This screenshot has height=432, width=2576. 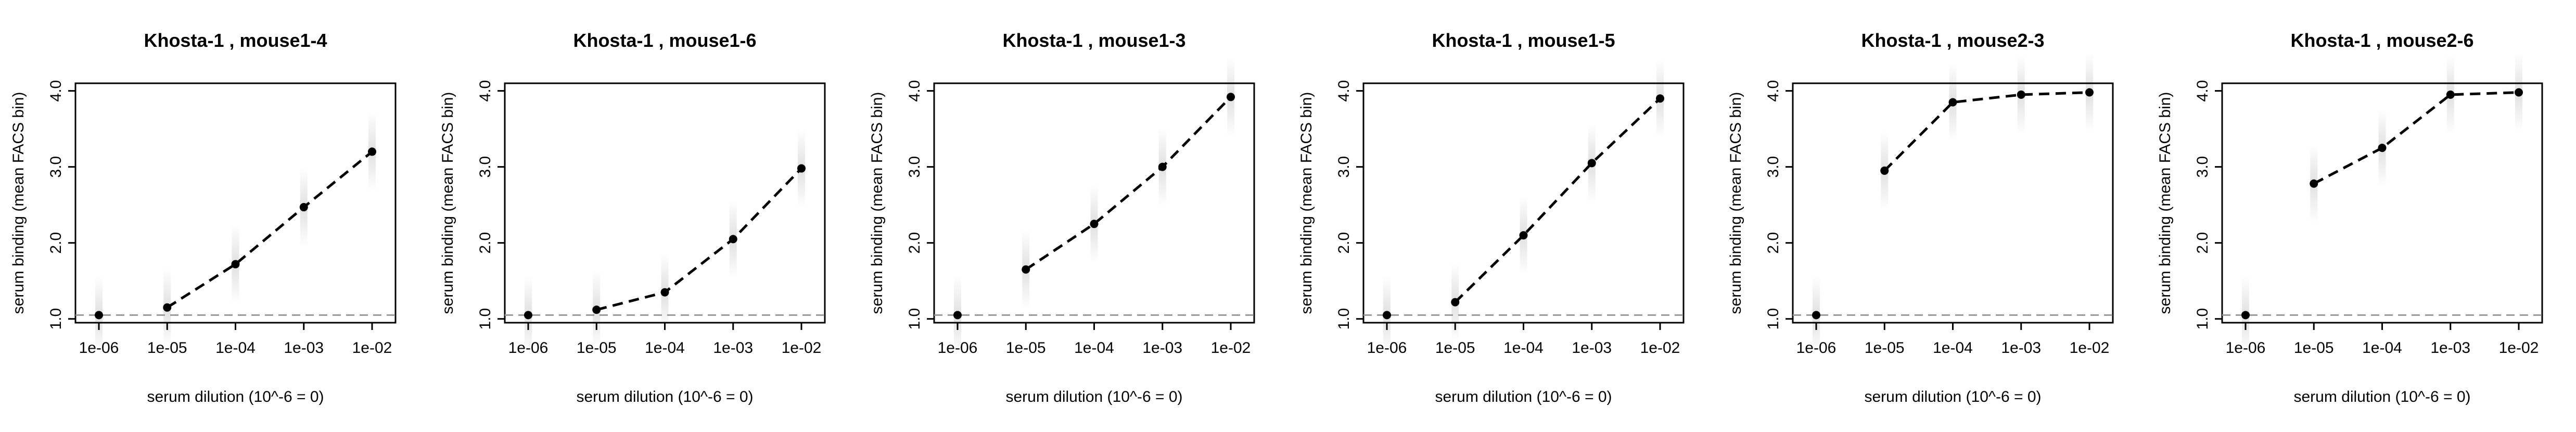 I want to click on panel-title: Khosta-1 , mouse1-6, so click(x=664, y=40).